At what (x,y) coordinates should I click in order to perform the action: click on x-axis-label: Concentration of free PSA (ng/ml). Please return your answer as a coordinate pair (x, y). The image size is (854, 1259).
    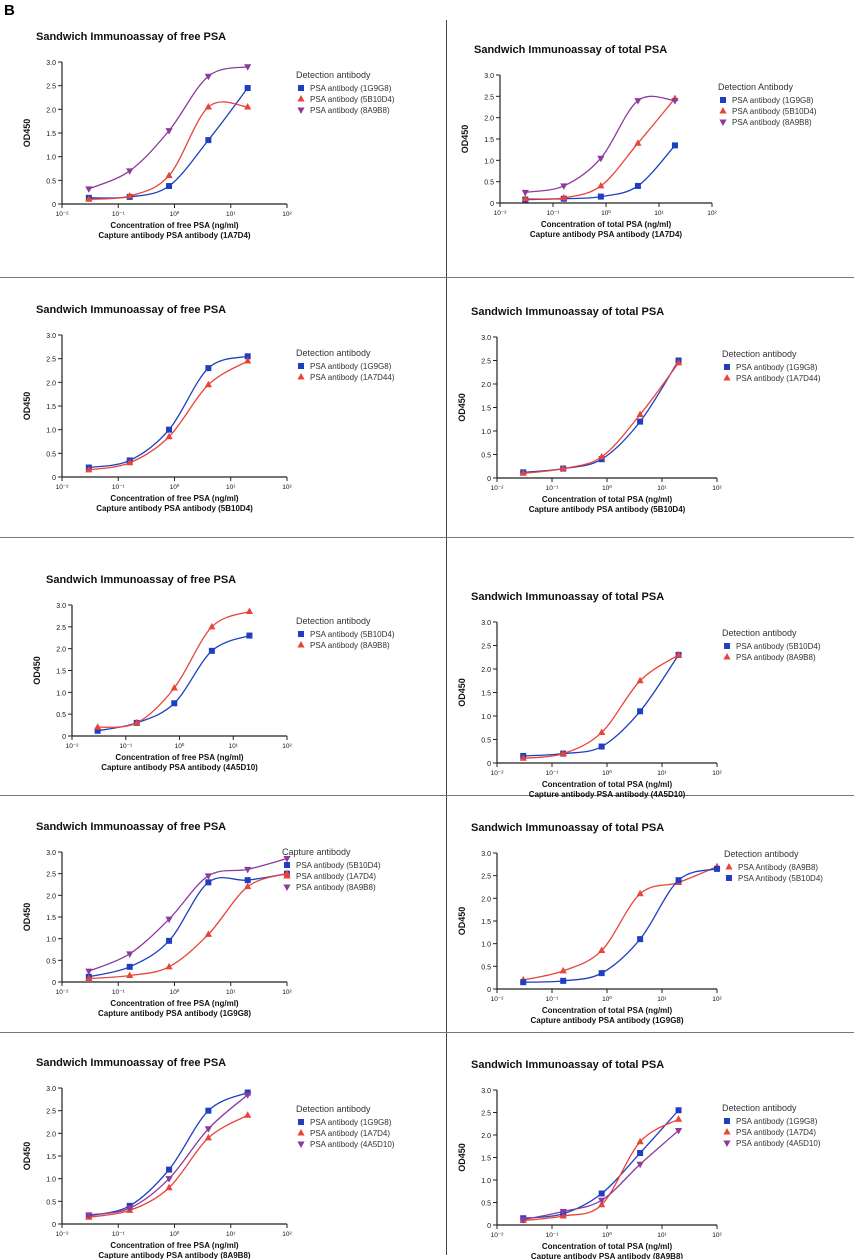
    Looking at the image, I should click on (174, 1003).